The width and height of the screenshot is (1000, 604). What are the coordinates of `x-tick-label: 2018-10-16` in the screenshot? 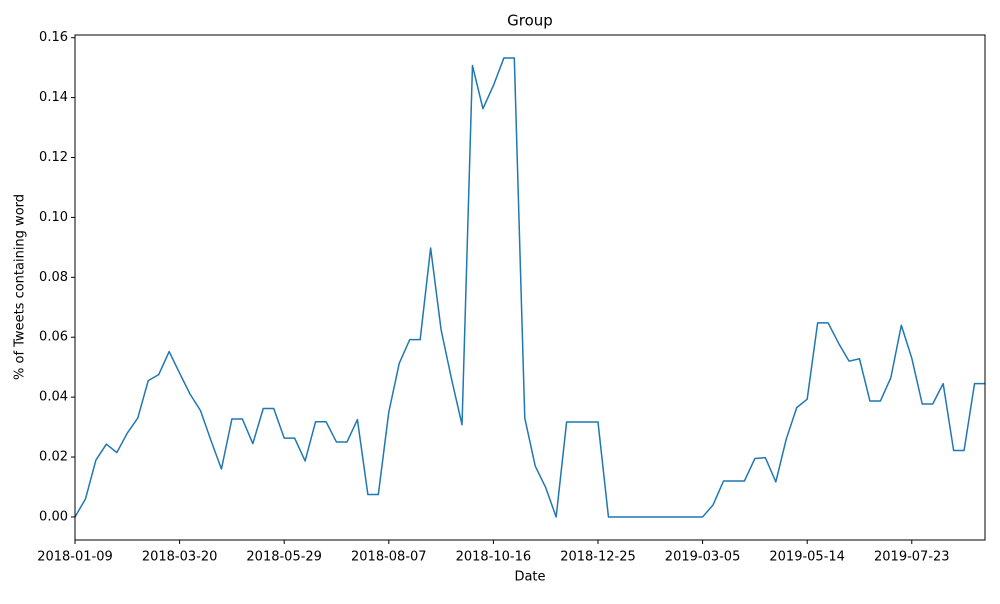 It's located at (494, 557).